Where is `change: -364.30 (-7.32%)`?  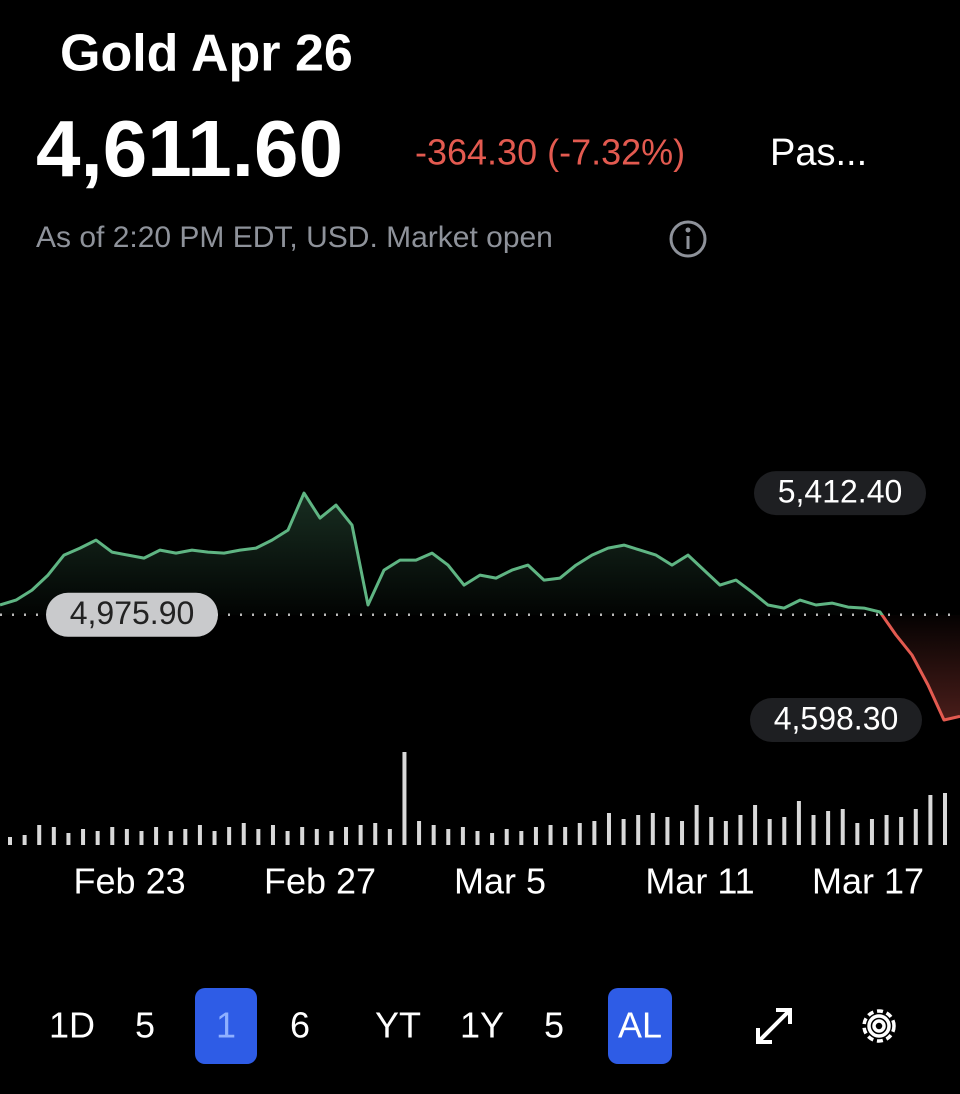 change: -364.30 (-7.32%) is located at coordinates (550, 152).